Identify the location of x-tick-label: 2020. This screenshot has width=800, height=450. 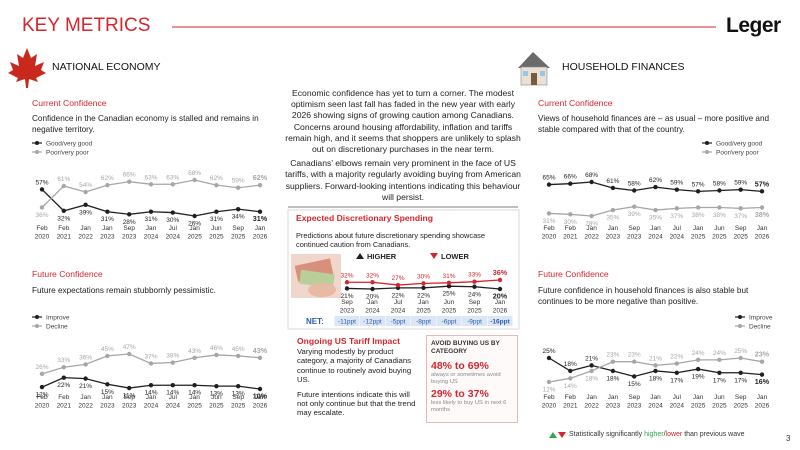
(42, 237).